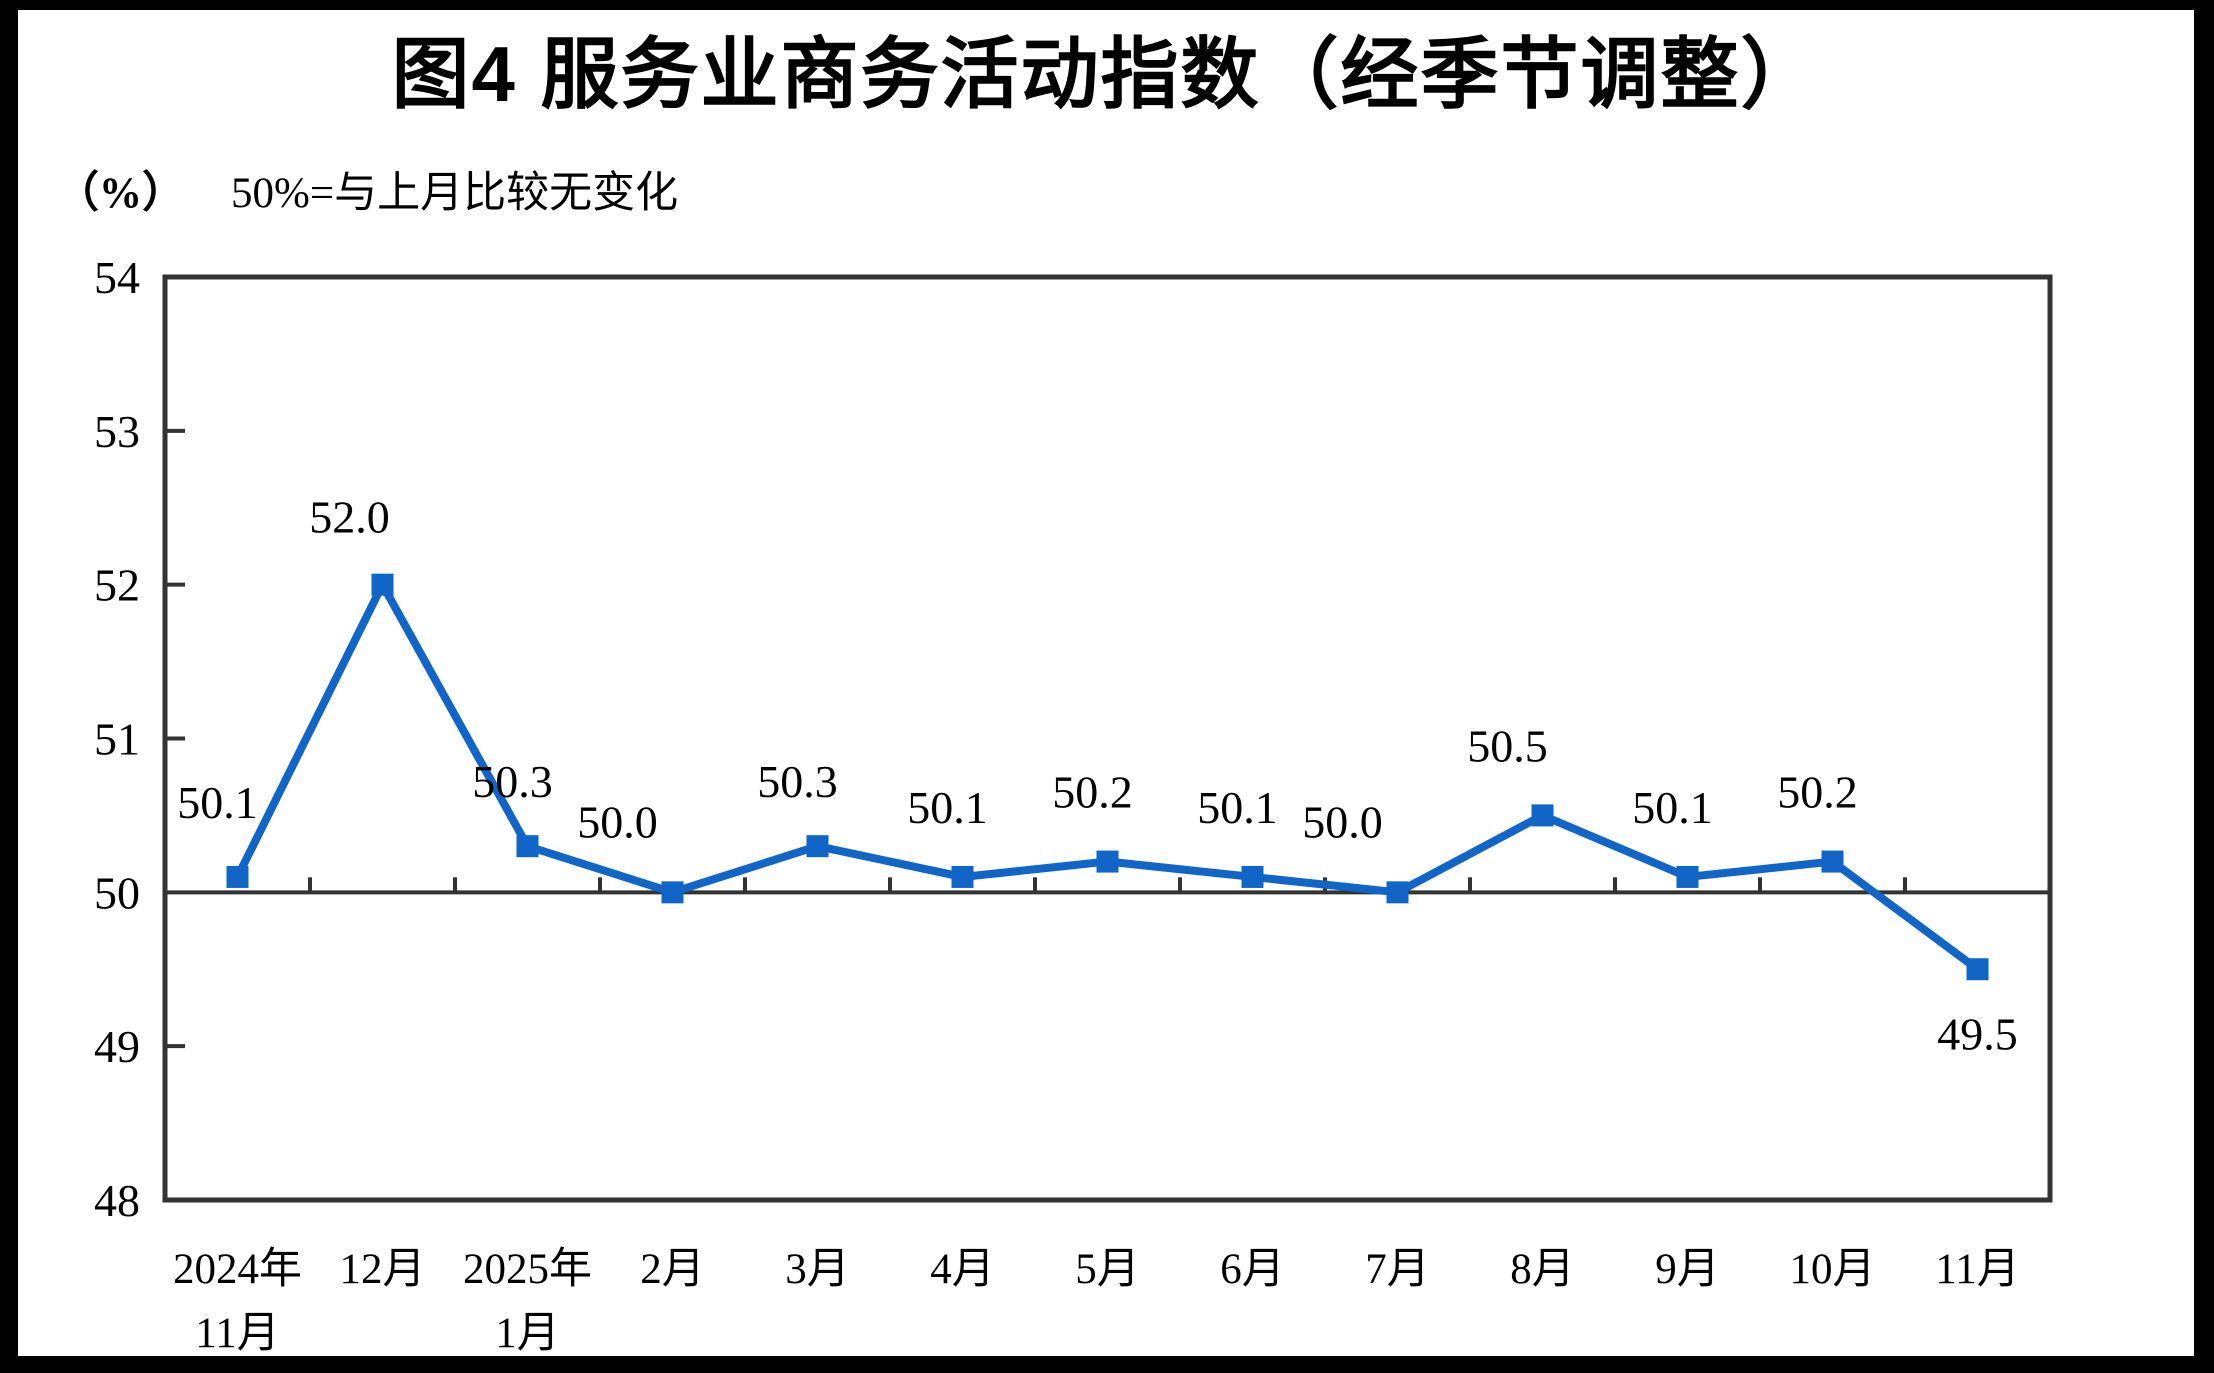  Describe the element at coordinates (1397, 1269) in the screenshot. I see `x-axis-tick-label: 7月` at that location.